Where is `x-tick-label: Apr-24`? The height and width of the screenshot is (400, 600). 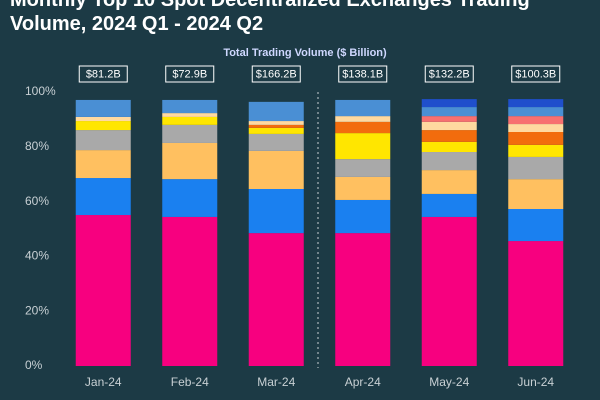 x-tick-label: Apr-24 is located at coordinates (363, 382).